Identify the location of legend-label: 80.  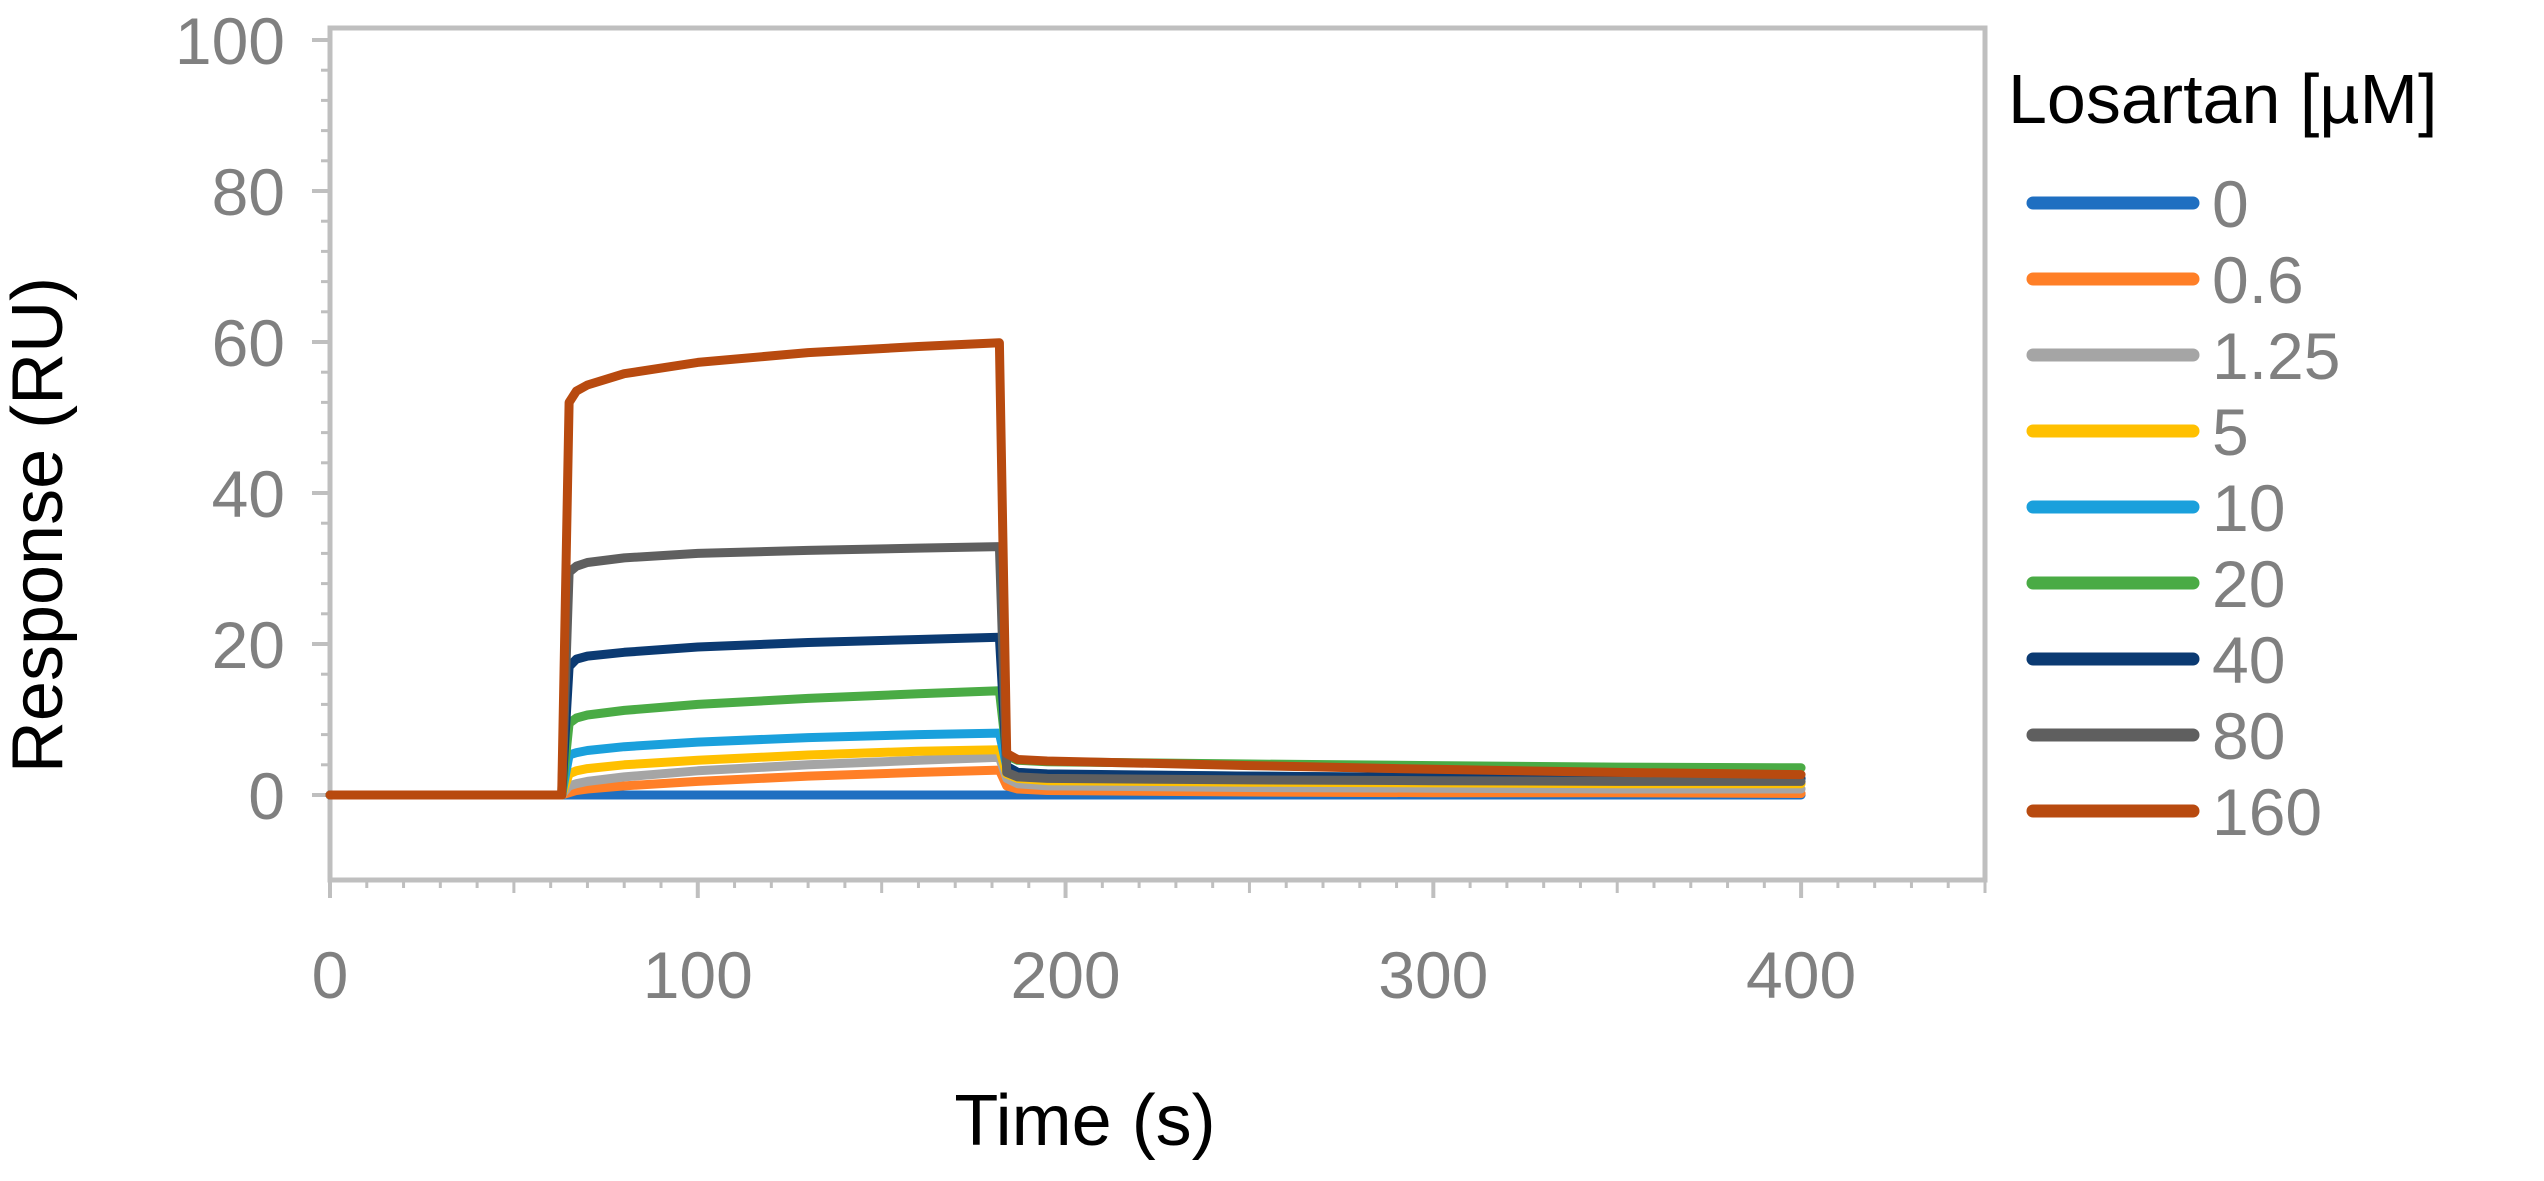
(2248, 736).